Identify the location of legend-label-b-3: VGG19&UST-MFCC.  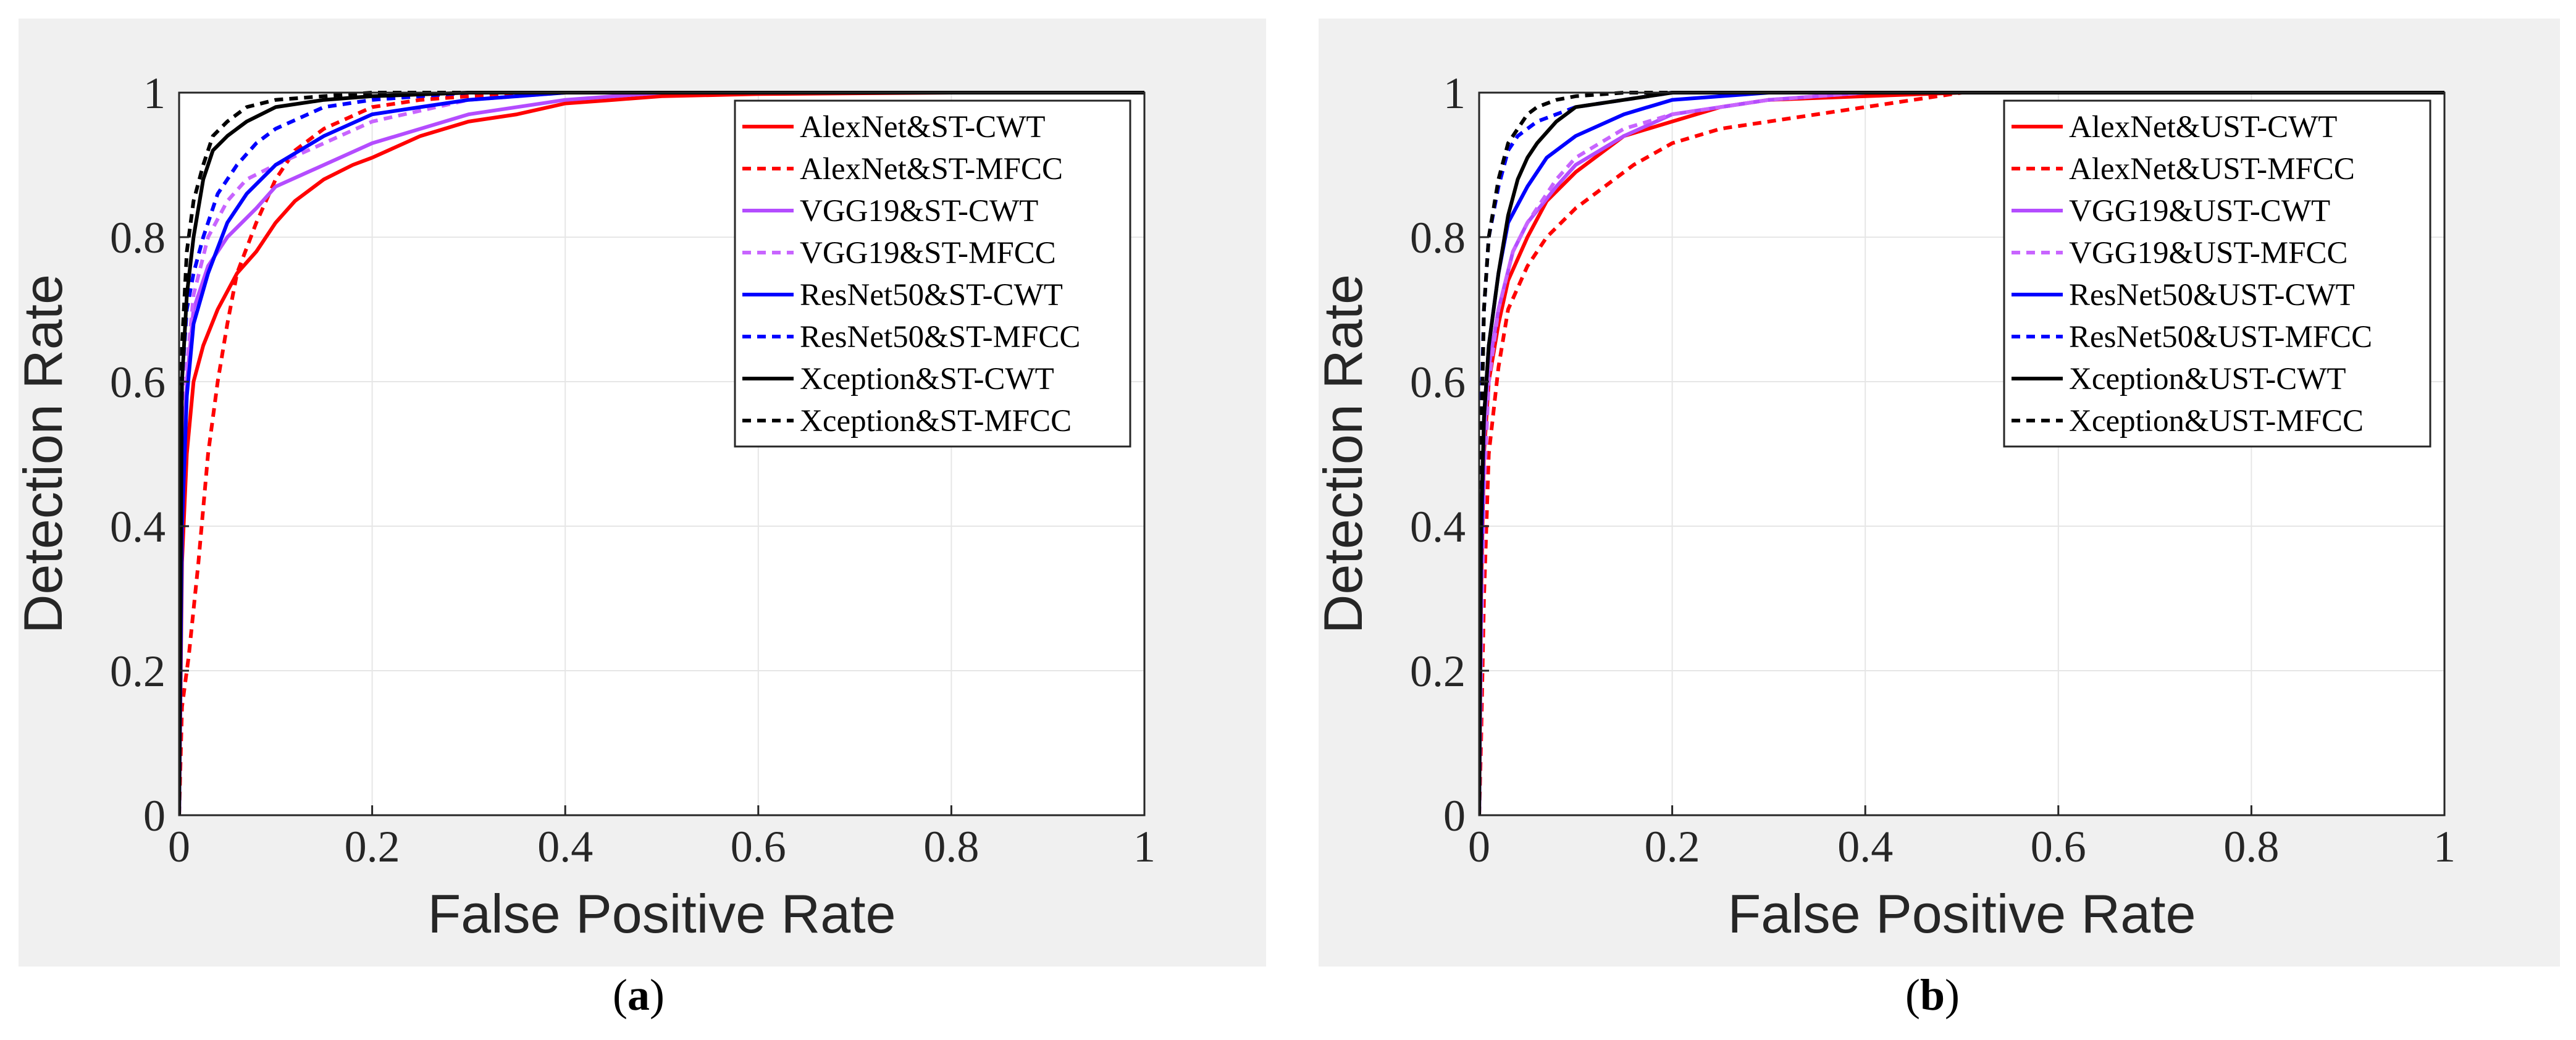
(2208, 253).